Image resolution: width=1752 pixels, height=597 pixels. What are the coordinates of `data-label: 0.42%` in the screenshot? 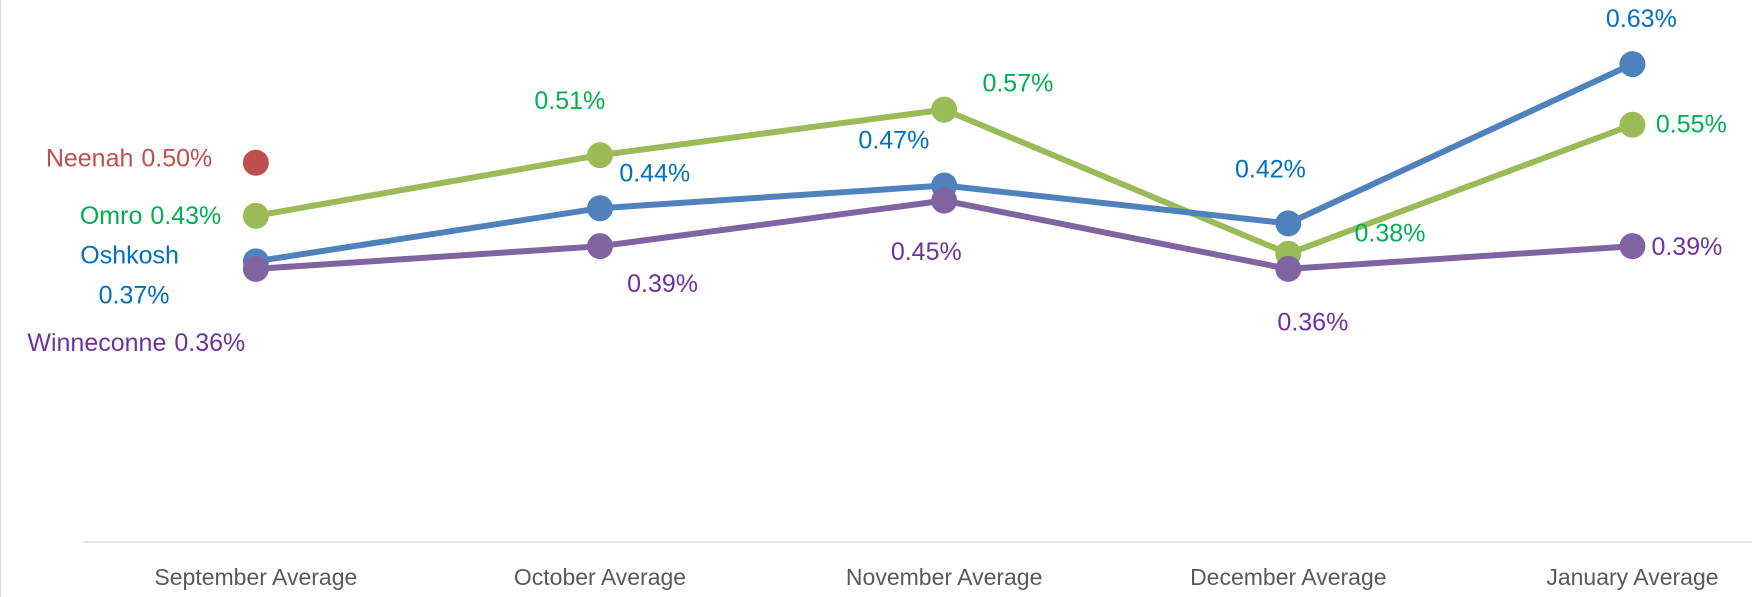 It's located at (1270, 169).